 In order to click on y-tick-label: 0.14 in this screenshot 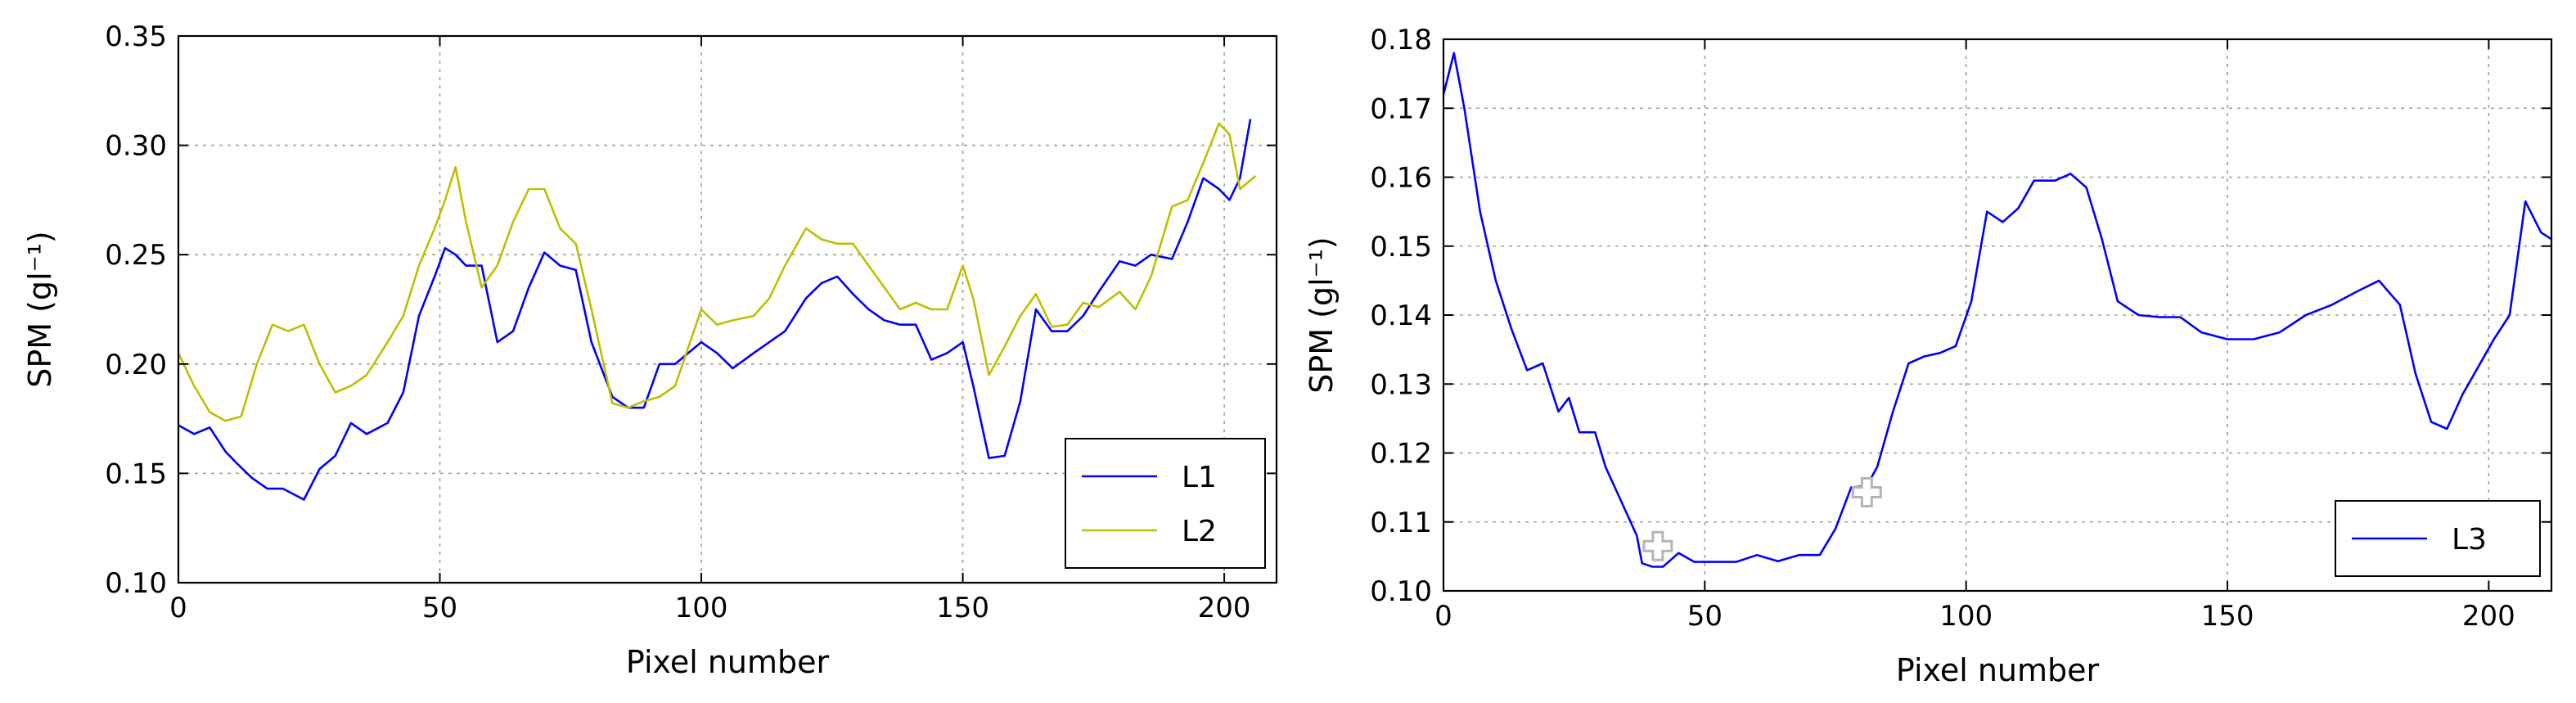, I will do `click(1401, 316)`.